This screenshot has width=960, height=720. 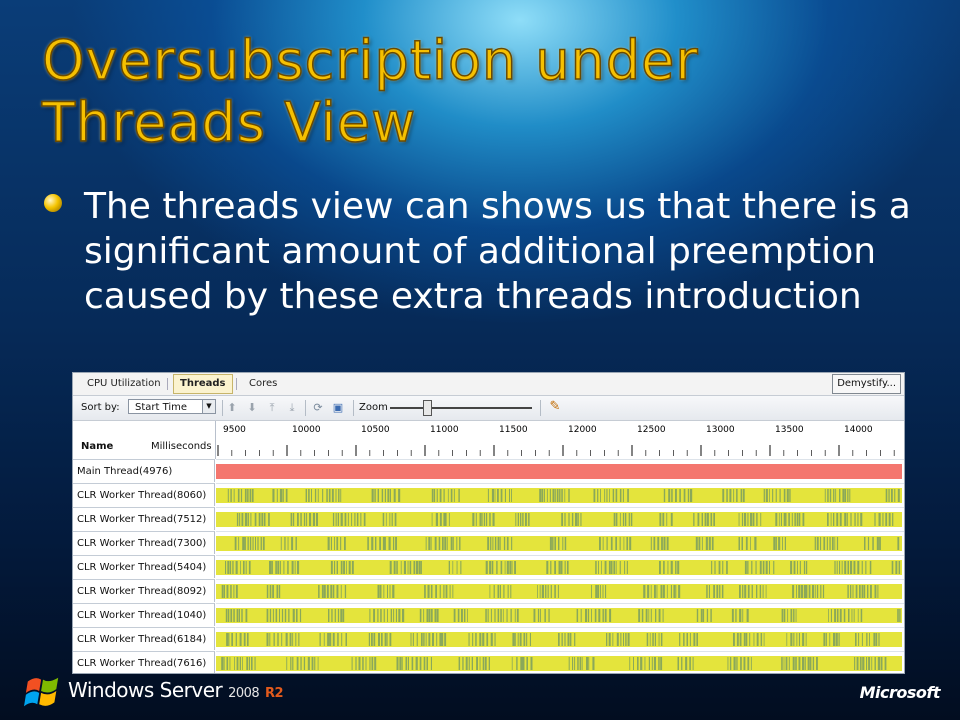 What do you see at coordinates (124, 383) in the screenshot?
I see `tab-cpu-utilization: CPU Utilization` at bounding box center [124, 383].